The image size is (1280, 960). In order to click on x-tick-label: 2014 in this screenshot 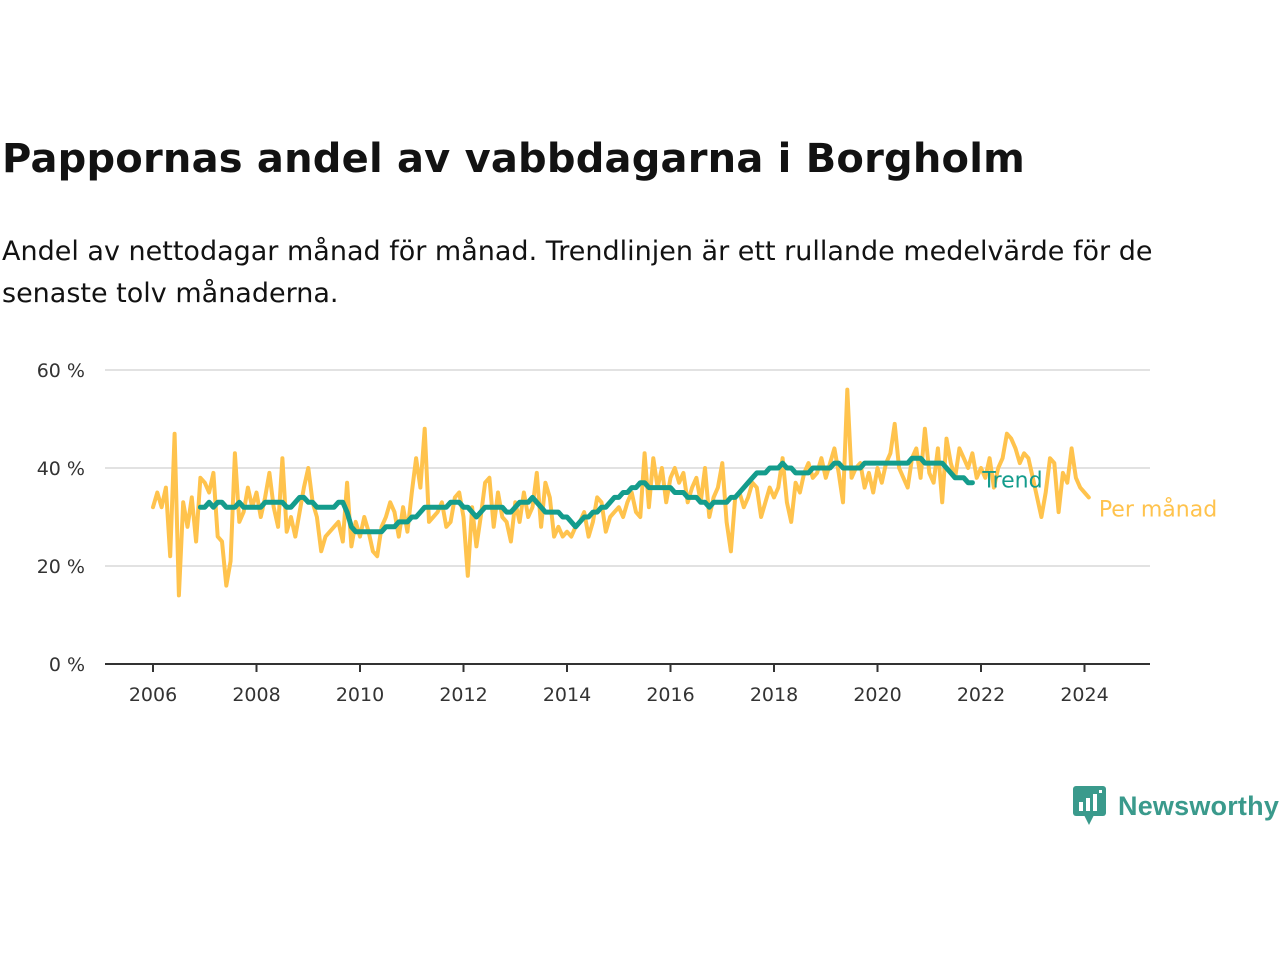, I will do `click(567, 695)`.